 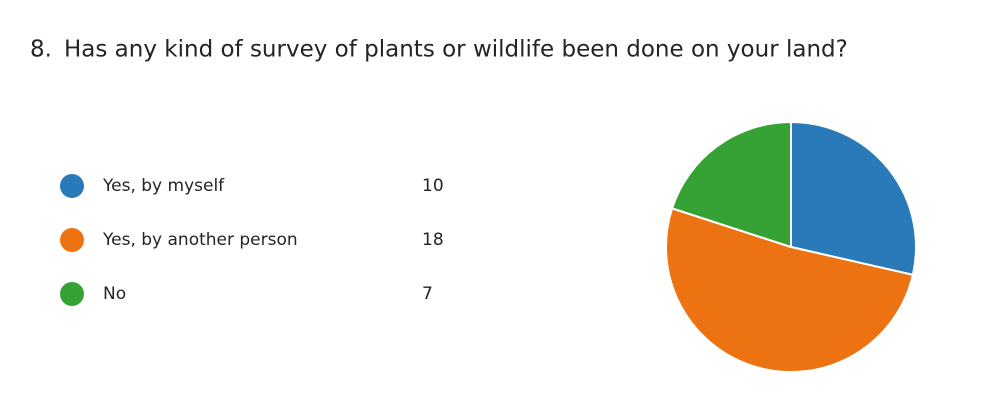 What do you see at coordinates (427, 294) in the screenshot?
I see `legend-count: 7` at bounding box center [427, 294].